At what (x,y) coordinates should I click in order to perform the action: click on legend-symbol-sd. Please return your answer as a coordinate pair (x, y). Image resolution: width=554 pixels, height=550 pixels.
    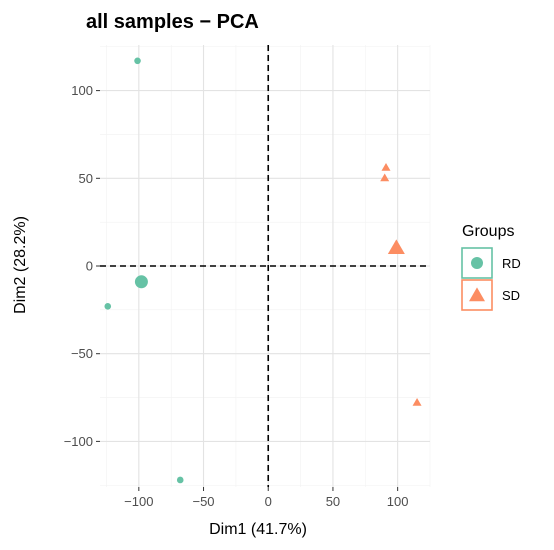
    Looking at the image, I should click on (477, 294).